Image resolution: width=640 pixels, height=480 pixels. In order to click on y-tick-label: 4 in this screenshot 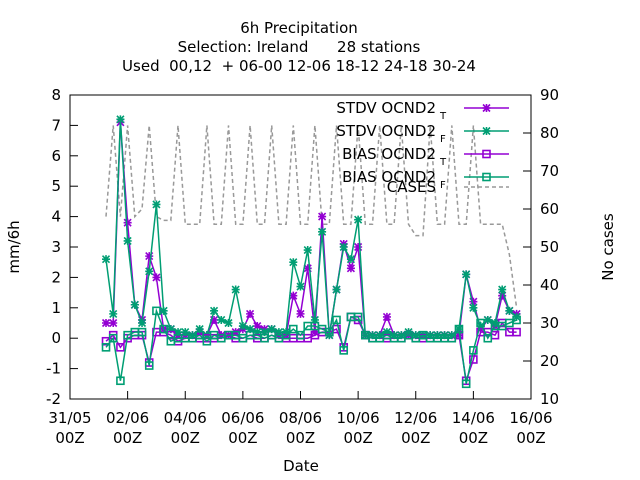, I will do `click(56, 217)`.